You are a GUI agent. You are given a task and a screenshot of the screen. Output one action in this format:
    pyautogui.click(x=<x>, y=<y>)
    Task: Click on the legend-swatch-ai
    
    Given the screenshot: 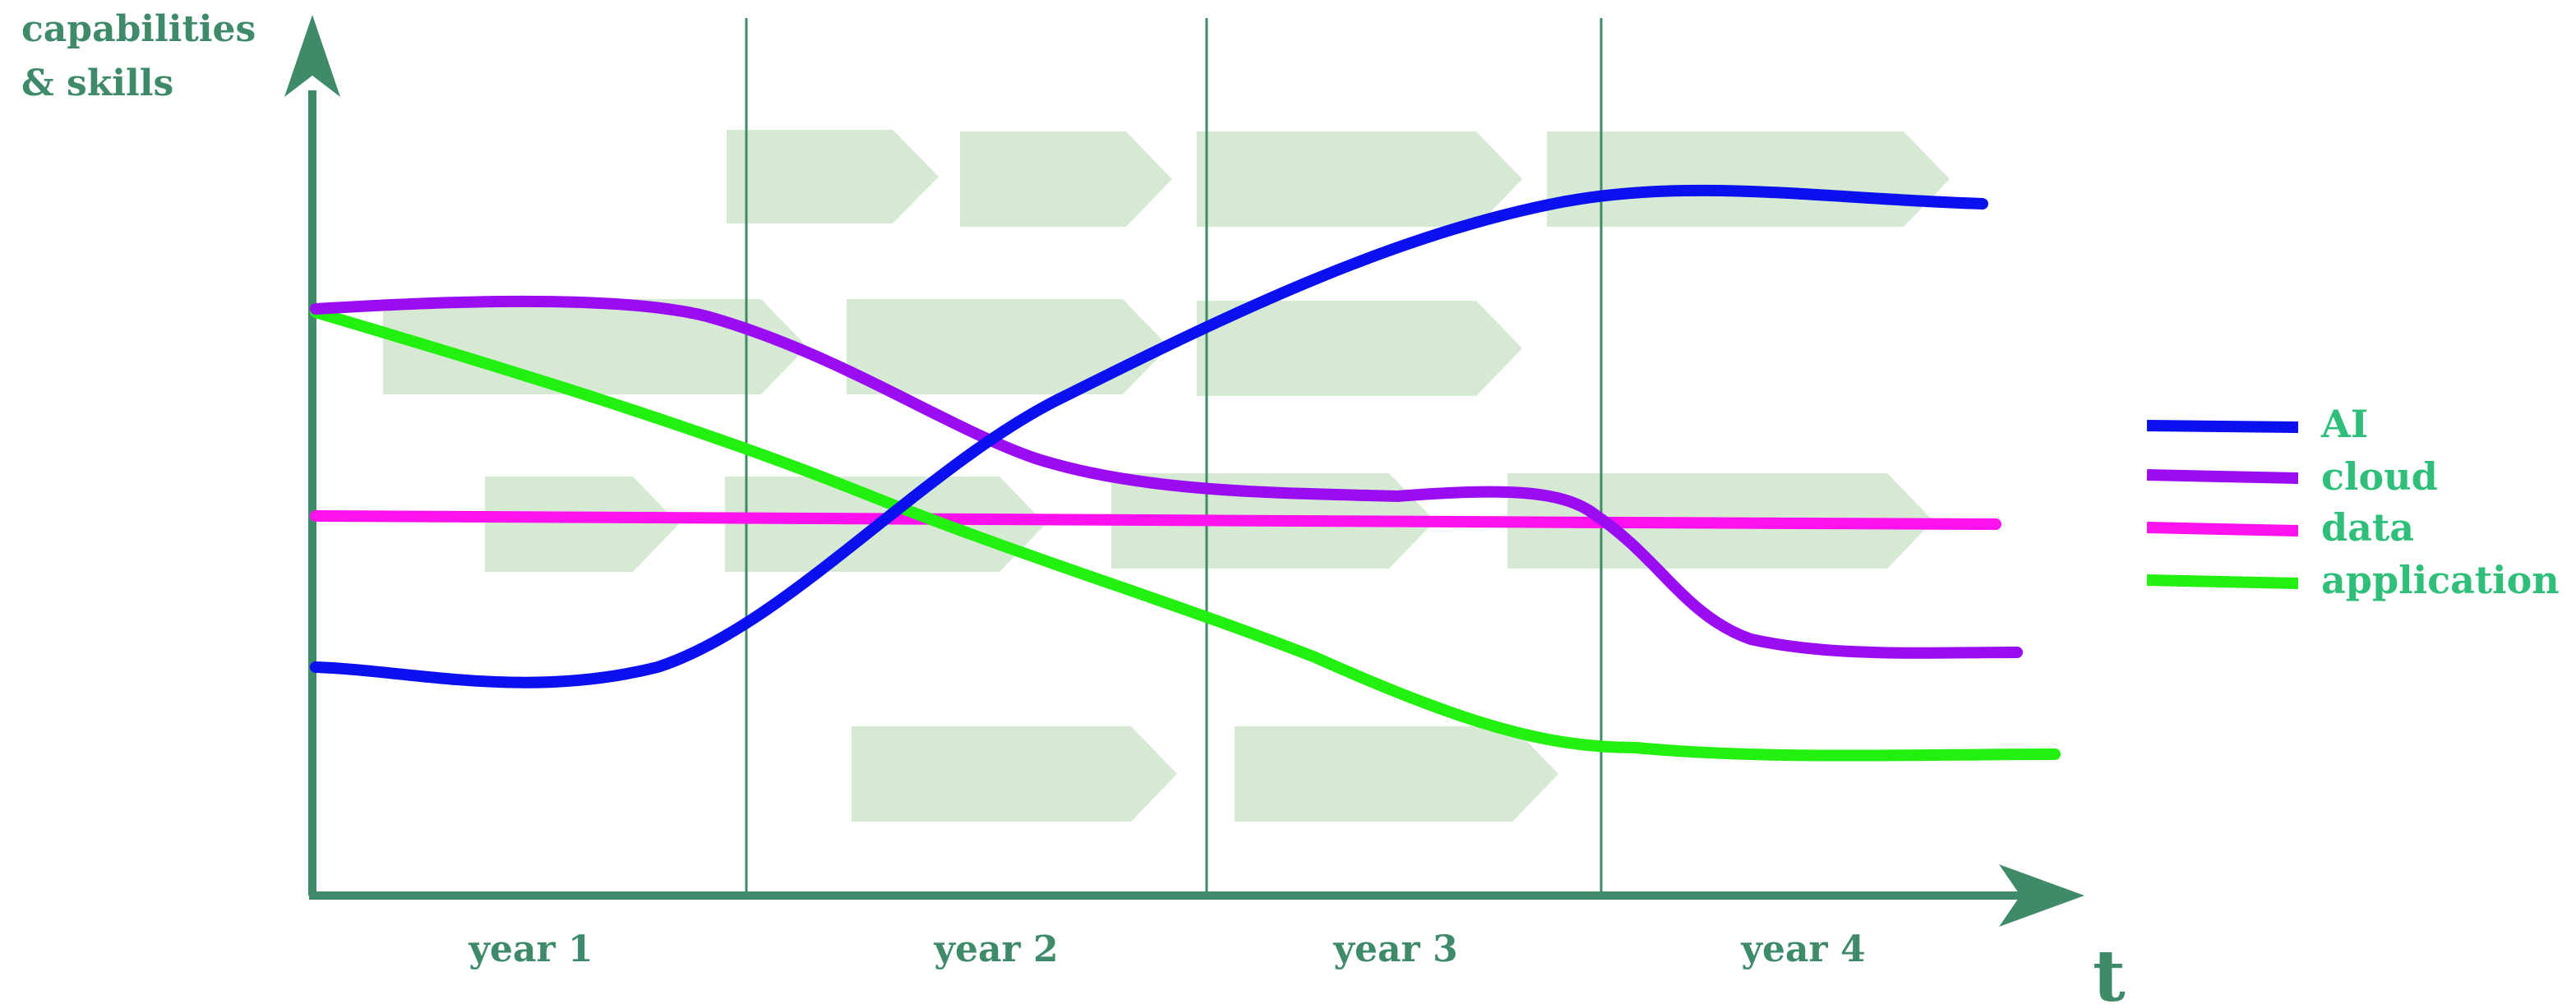 What is the action you would take?
    pyautogui.click(x=2223, y=426)
    